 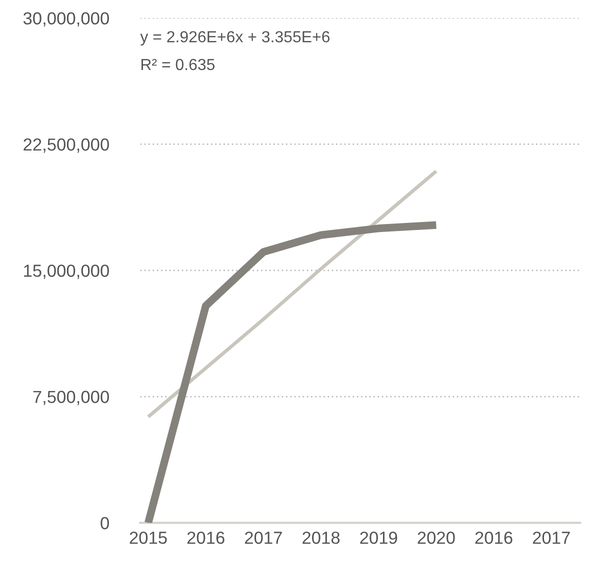 I want to click on y-tick-label: 30,000,000, so click(x=66, y=19).